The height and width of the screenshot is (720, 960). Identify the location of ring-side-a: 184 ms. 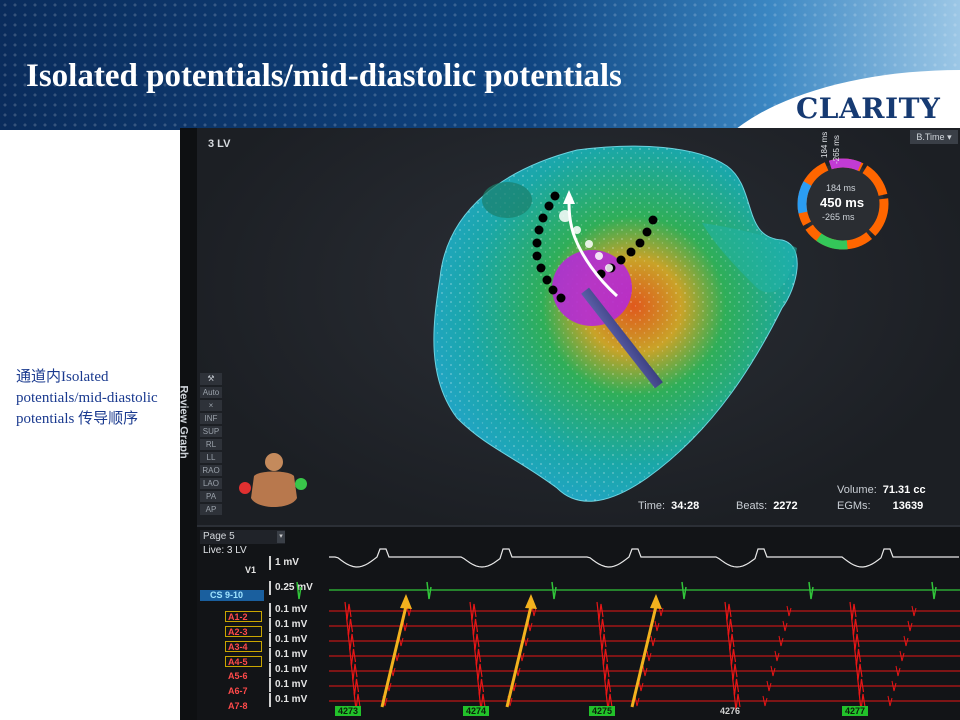
(824, 144).